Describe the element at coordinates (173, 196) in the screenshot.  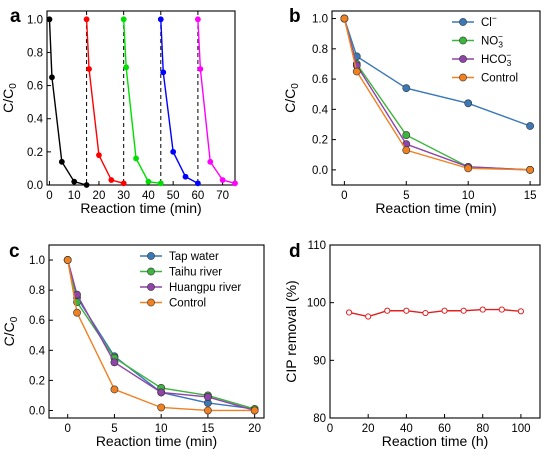
I see `x-tick-label: 50` at that location.